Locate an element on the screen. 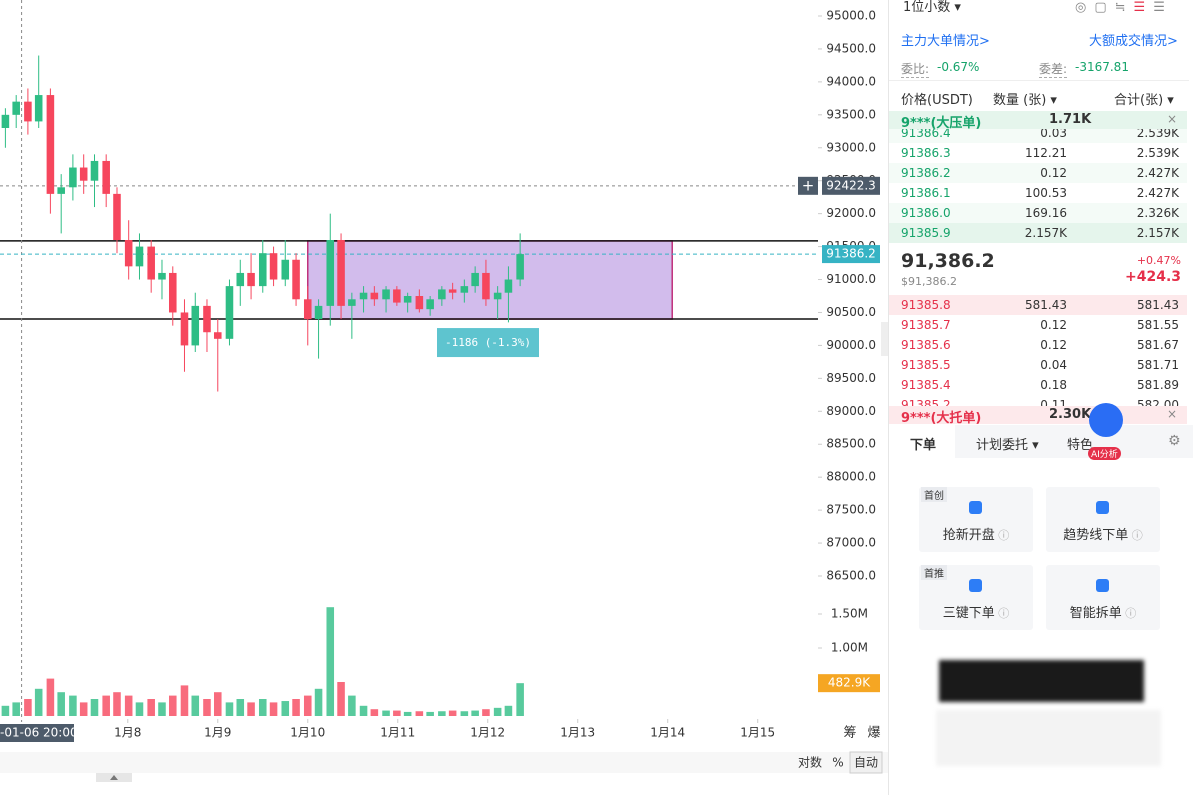  book-row: 91386.1 100.53 2.427K is located at coordinates (1038, 193).